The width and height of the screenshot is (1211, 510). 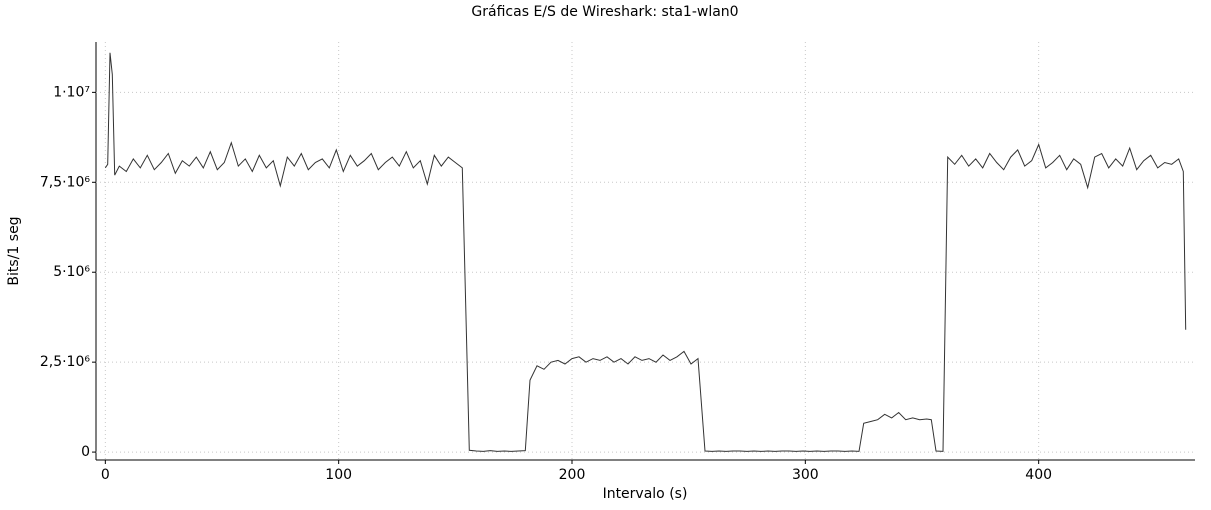 I want to click on y-tick-label: 5·10⁶, so click(x=71, y=272).